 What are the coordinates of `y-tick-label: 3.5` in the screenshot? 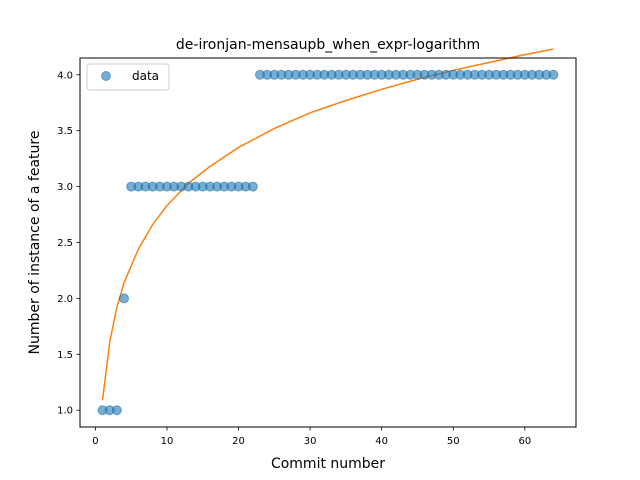 It's located at (65, 131).